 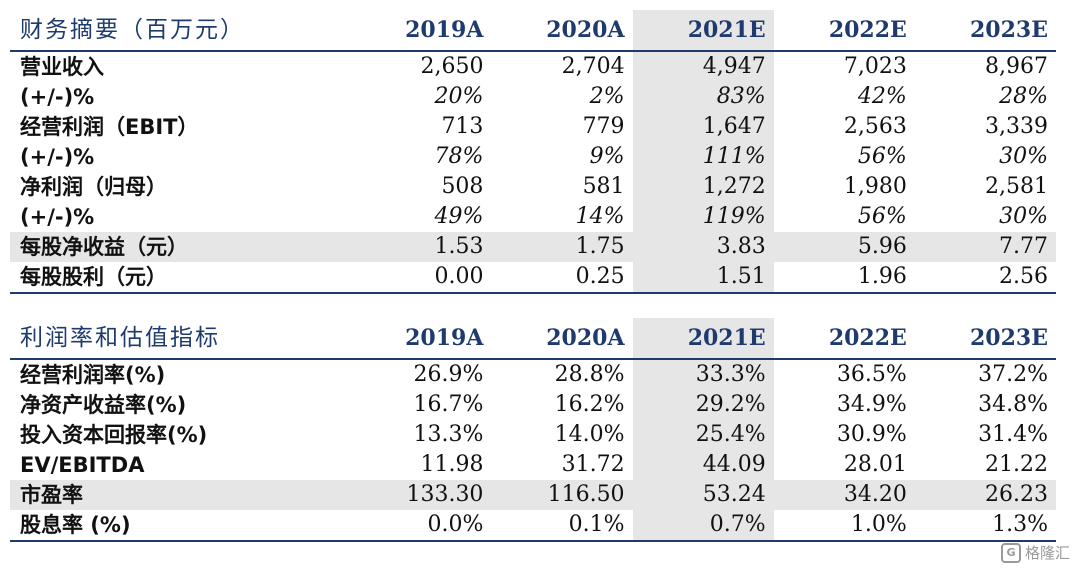 I want to click on table-row: 每股股利（元） 0.00 0.25 1.51 1.96 2.56, so click(x=533, y=278).